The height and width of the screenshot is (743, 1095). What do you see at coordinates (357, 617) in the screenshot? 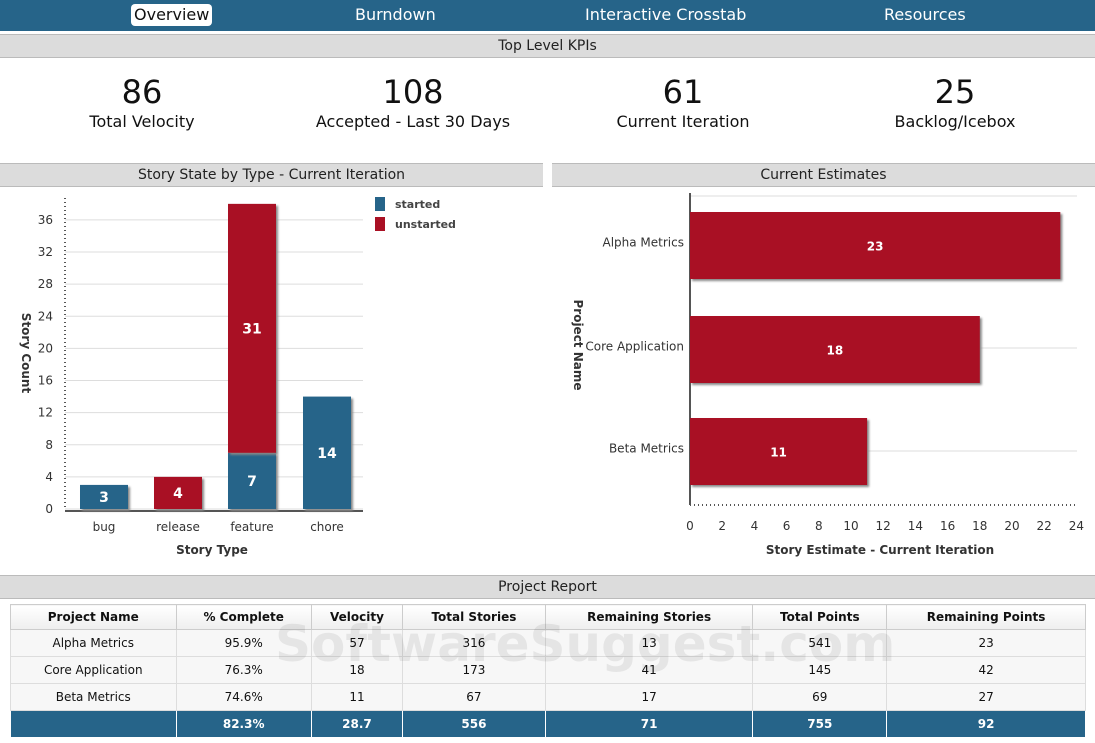
I see `column-header: Velocity` at bounding box center [357, 617].